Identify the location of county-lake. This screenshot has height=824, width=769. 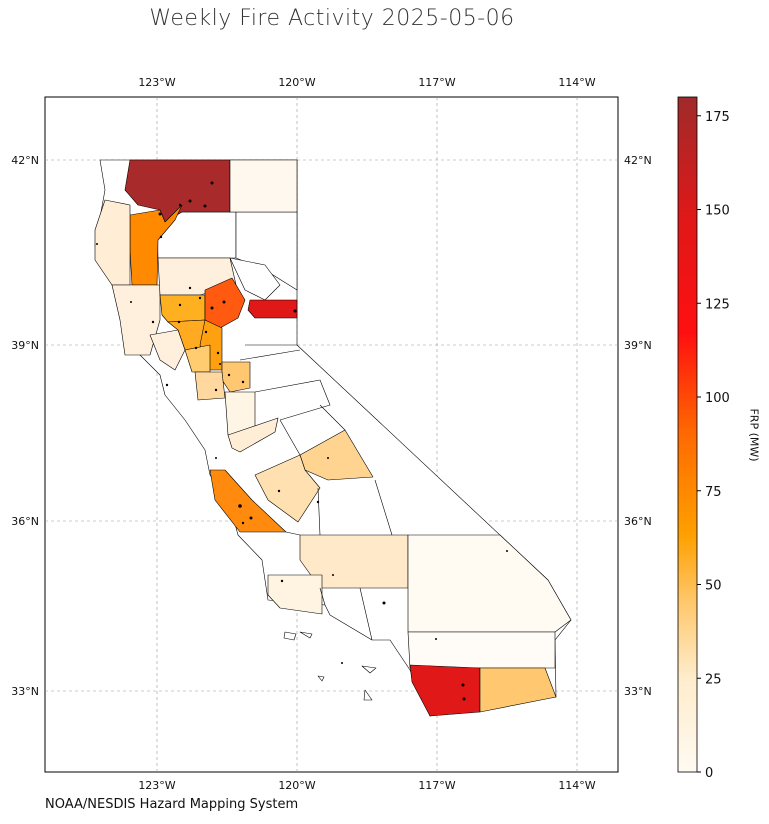
(167, 350).